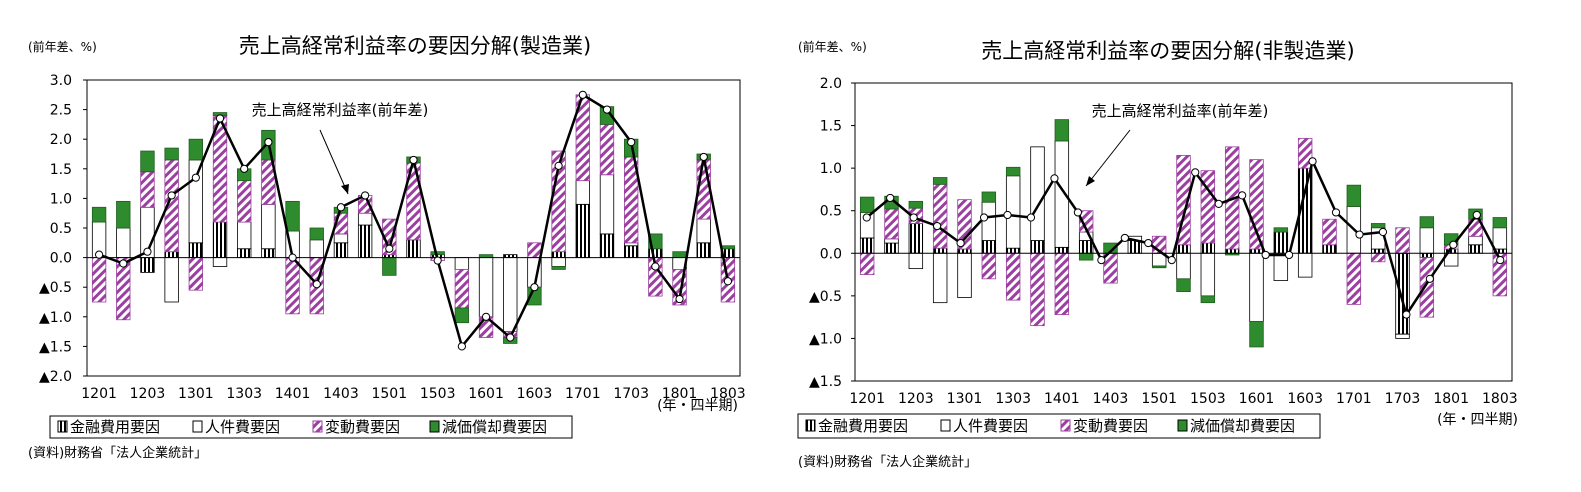 Image resolution: width=1581 pixels, height=492 pixels. What do you see at coordinates (990, 426) in the screenshot?
I see `legend-personnel: 人件費要因` at bounding box center [990, 426].